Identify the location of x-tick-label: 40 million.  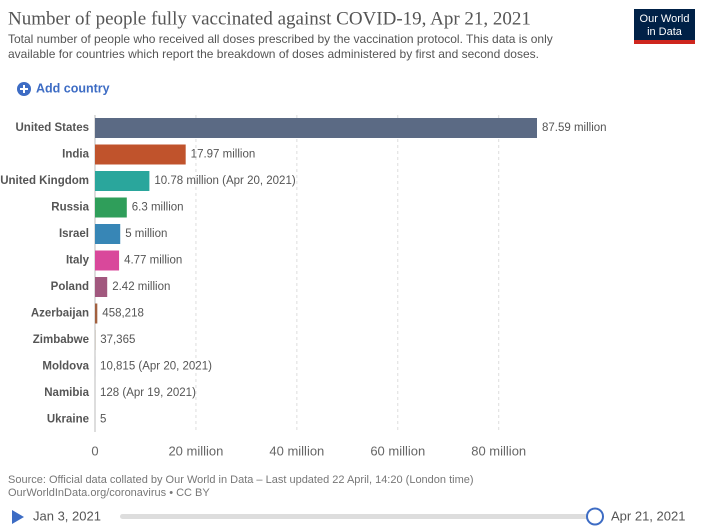
(296, 450).